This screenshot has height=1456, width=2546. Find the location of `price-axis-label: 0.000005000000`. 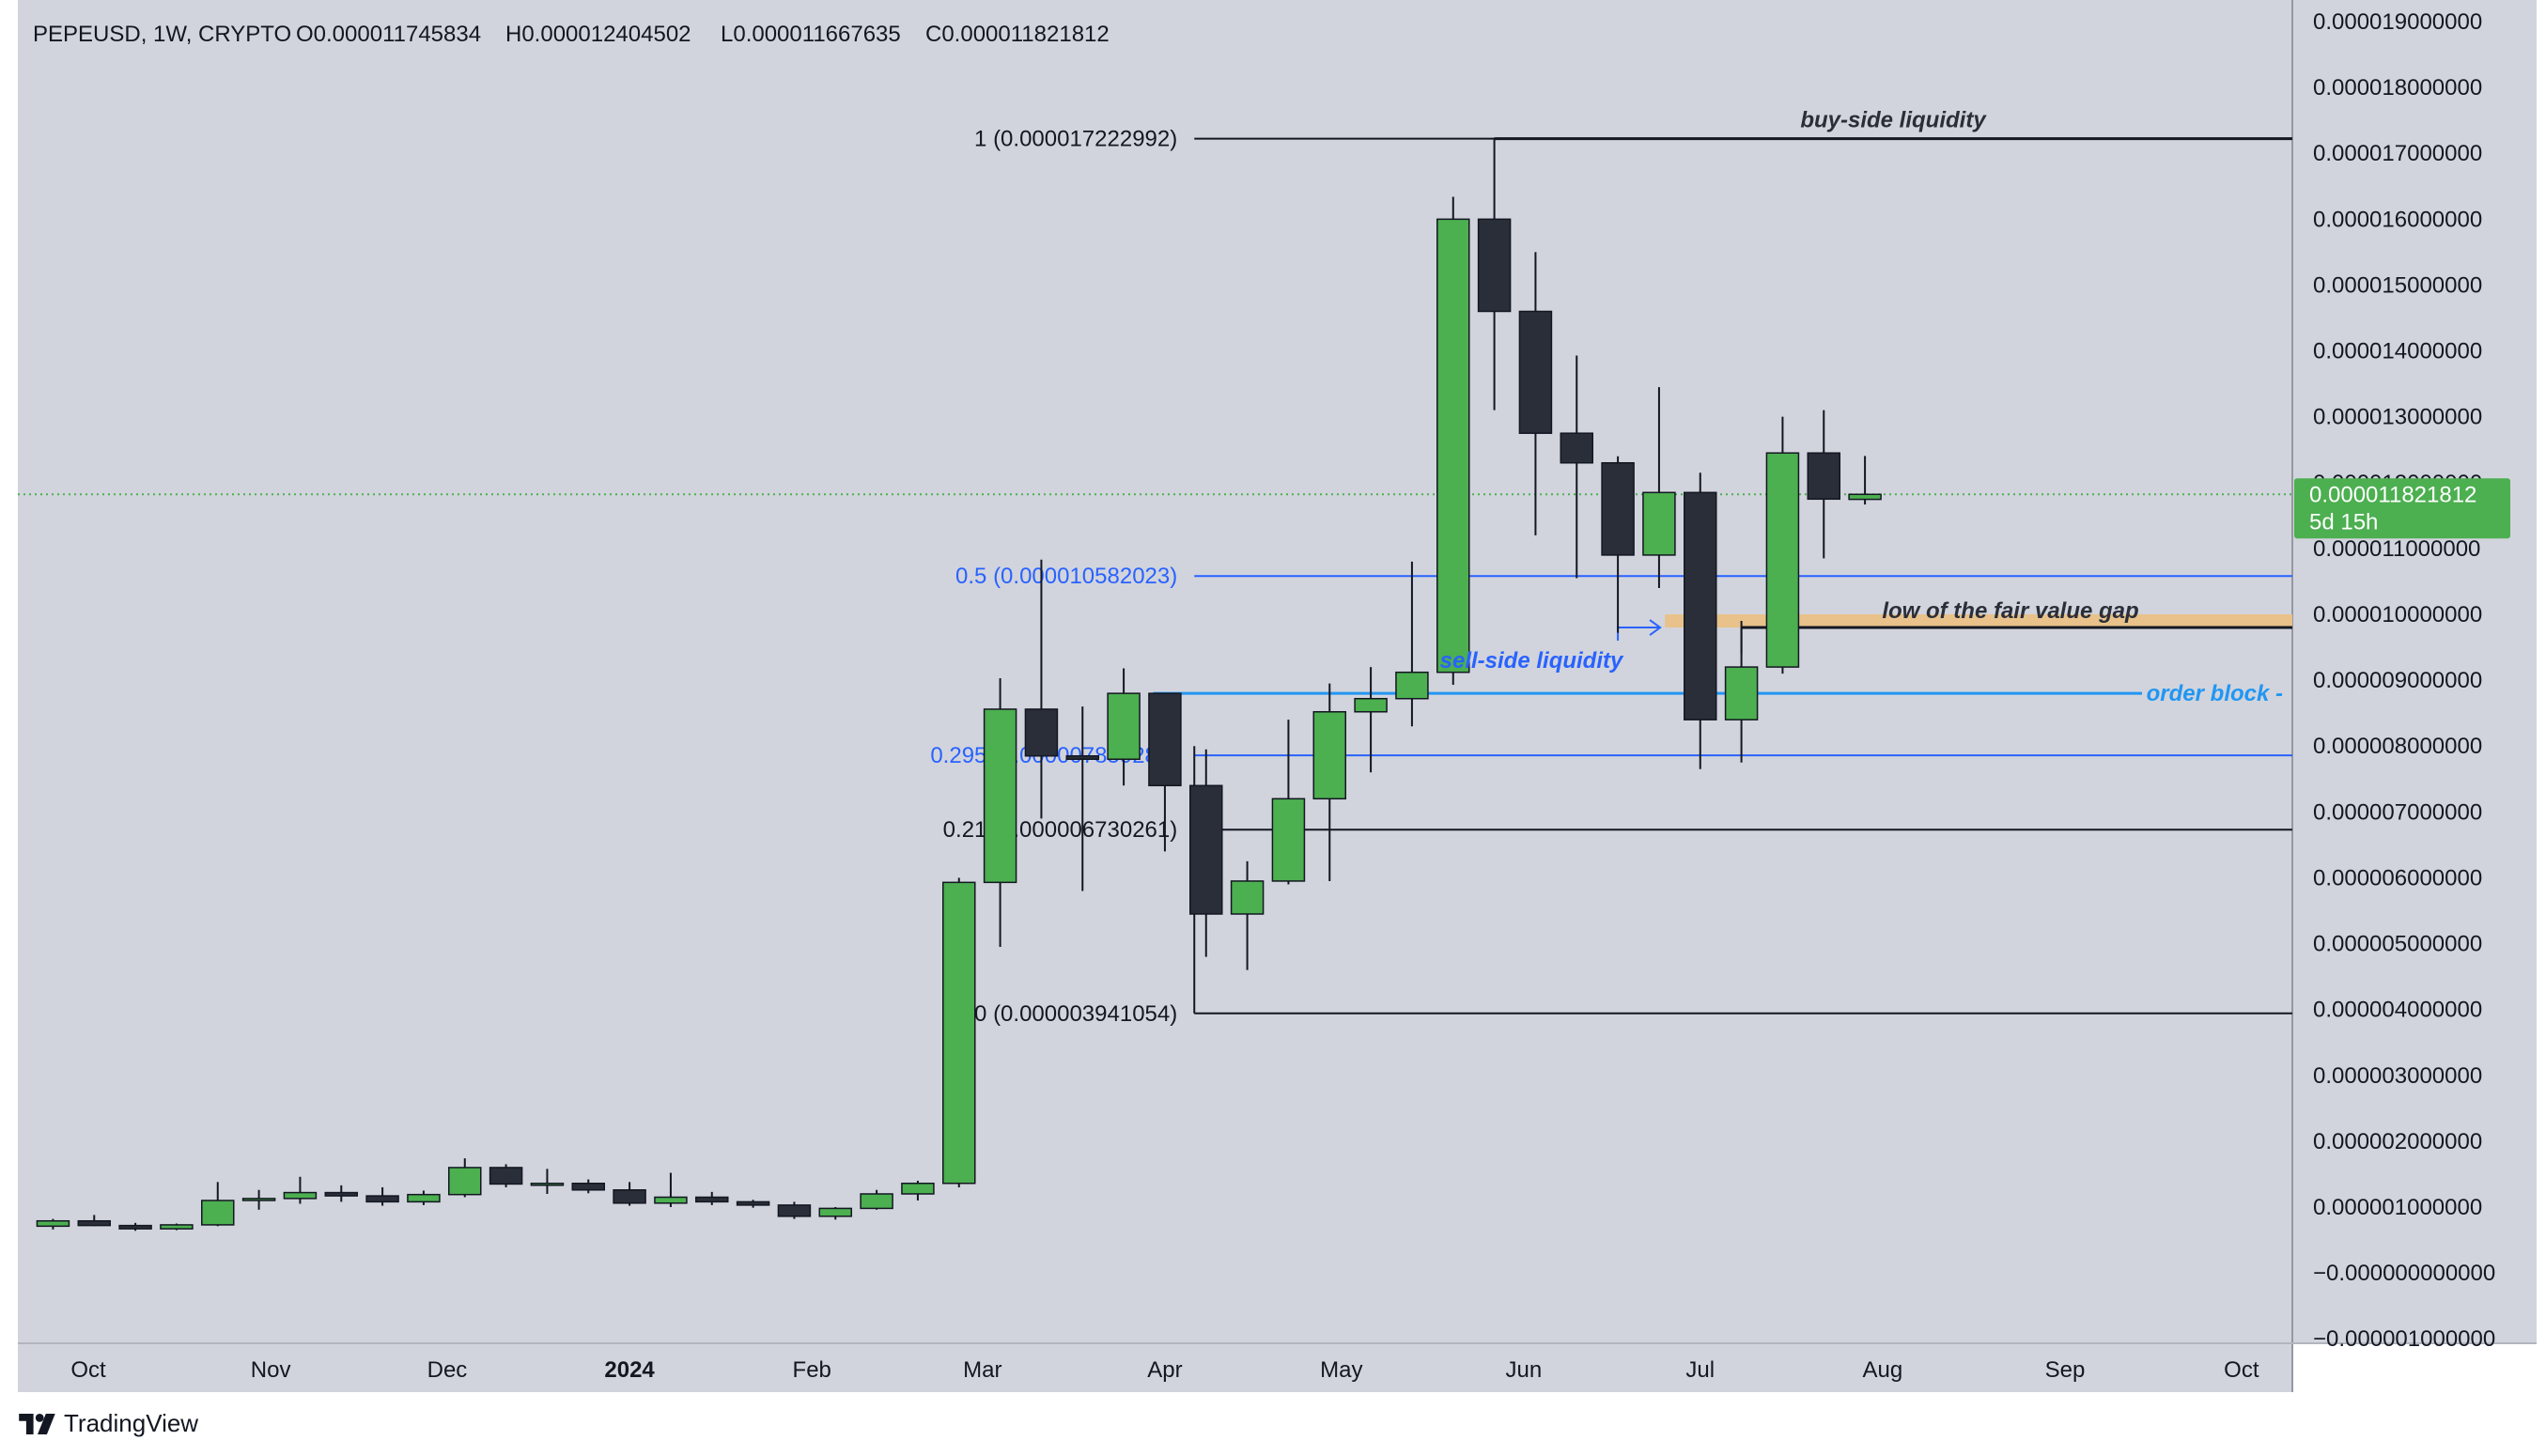

price-axis-label: 0.000005000000 is located at coordinates (2398, 944).